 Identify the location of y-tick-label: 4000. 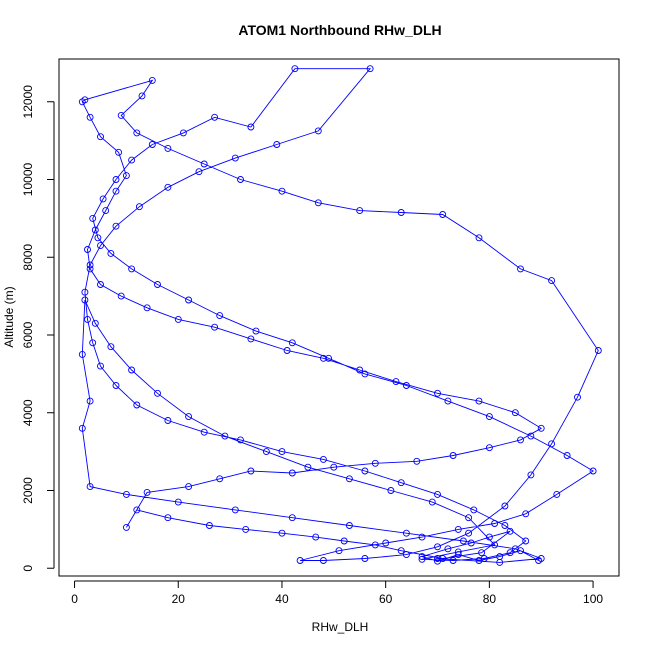
(28, 412).